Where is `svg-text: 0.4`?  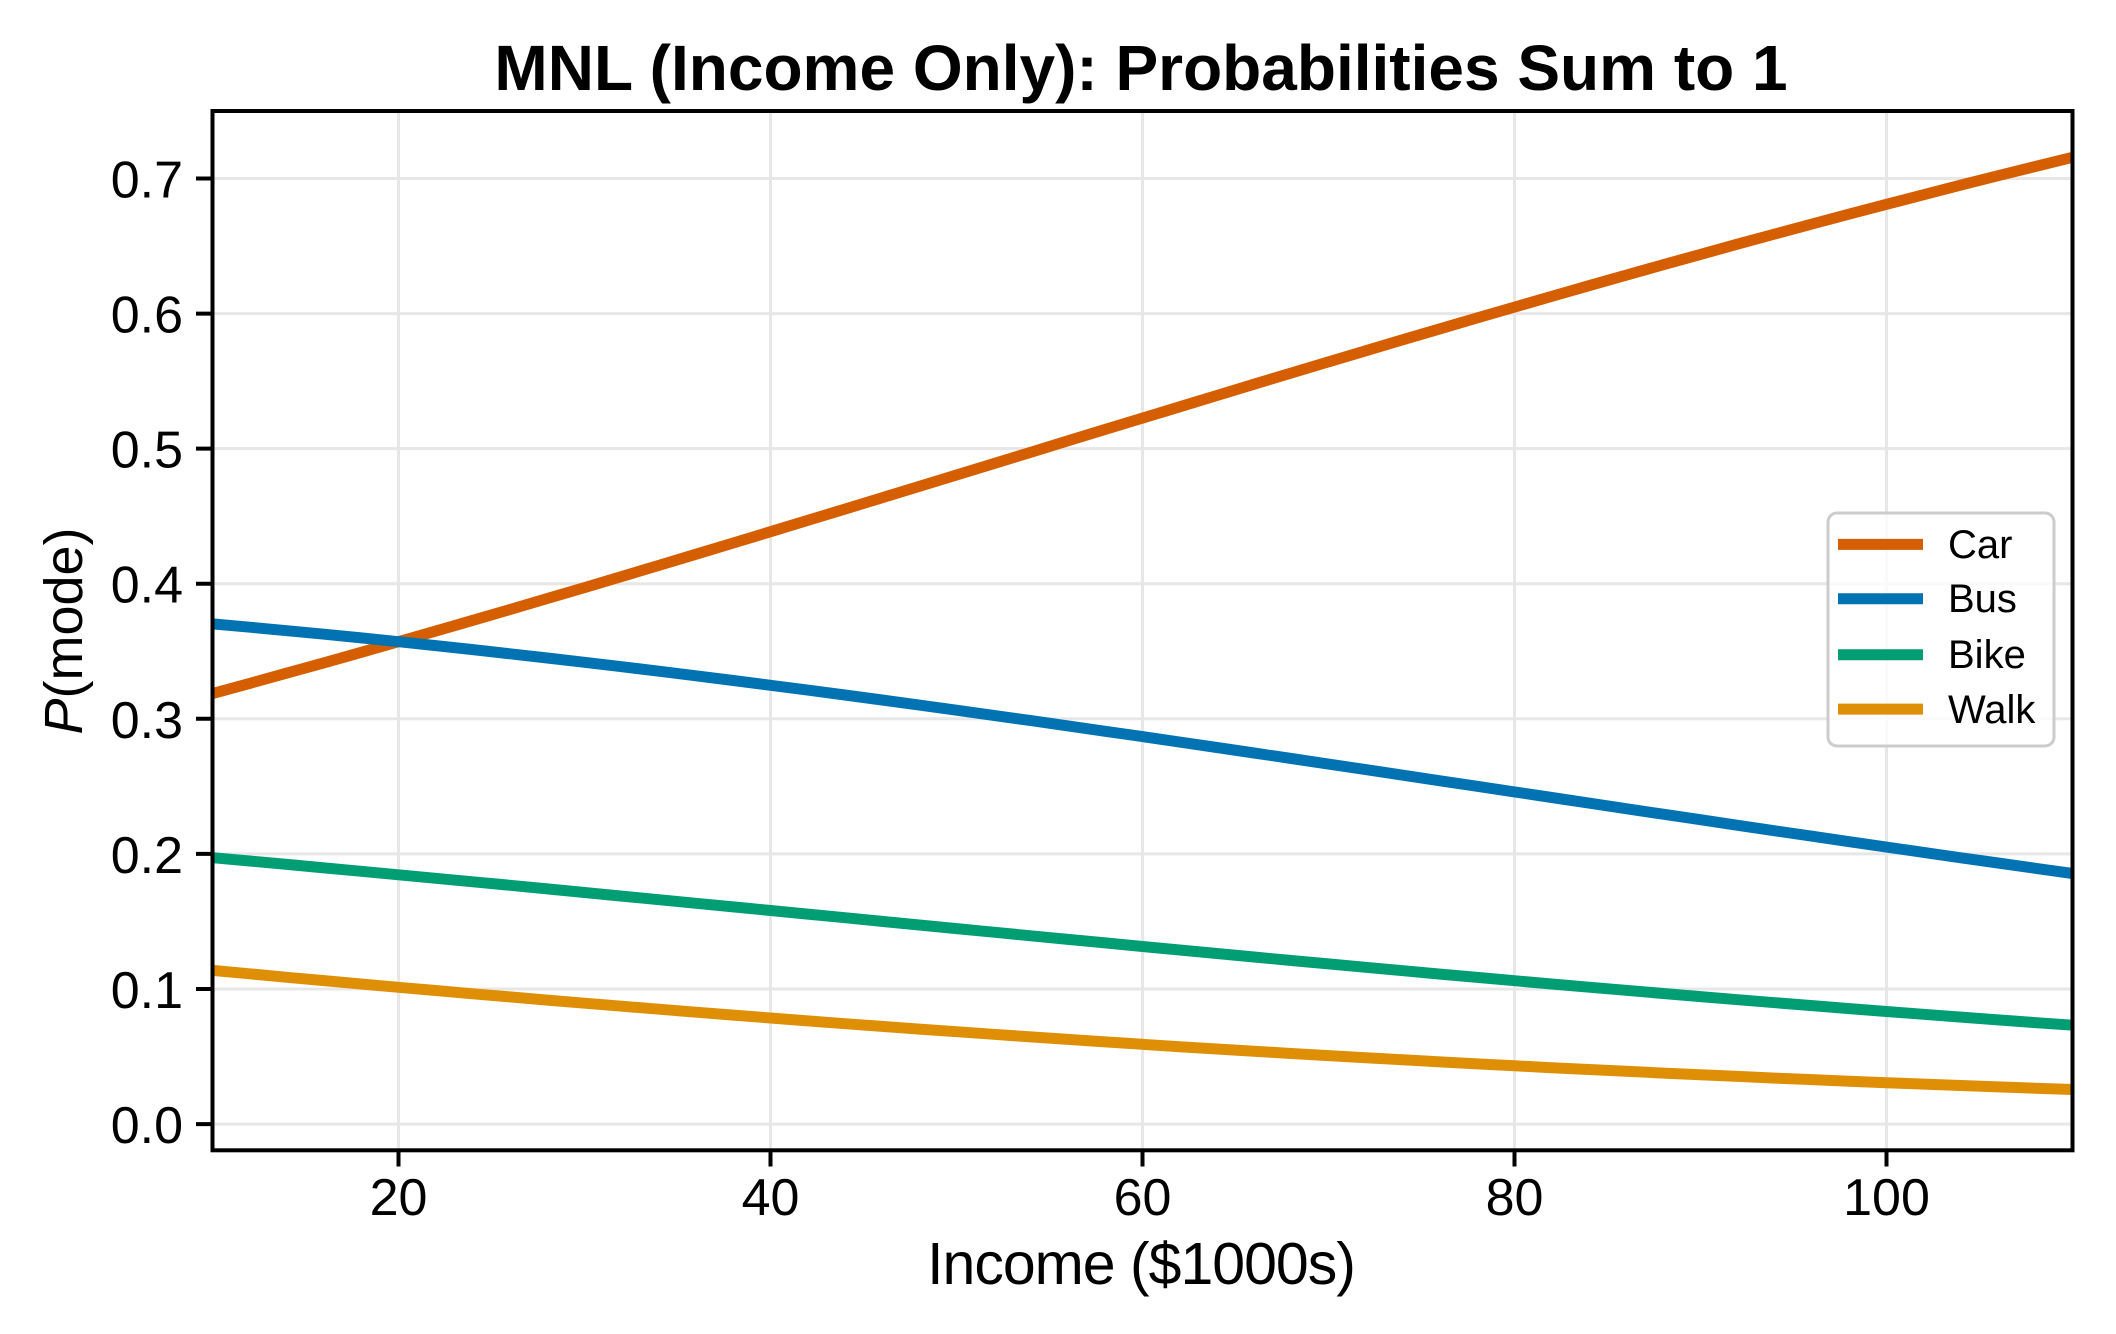
svg-text: 0.4 is located at coordinates (147, 586).